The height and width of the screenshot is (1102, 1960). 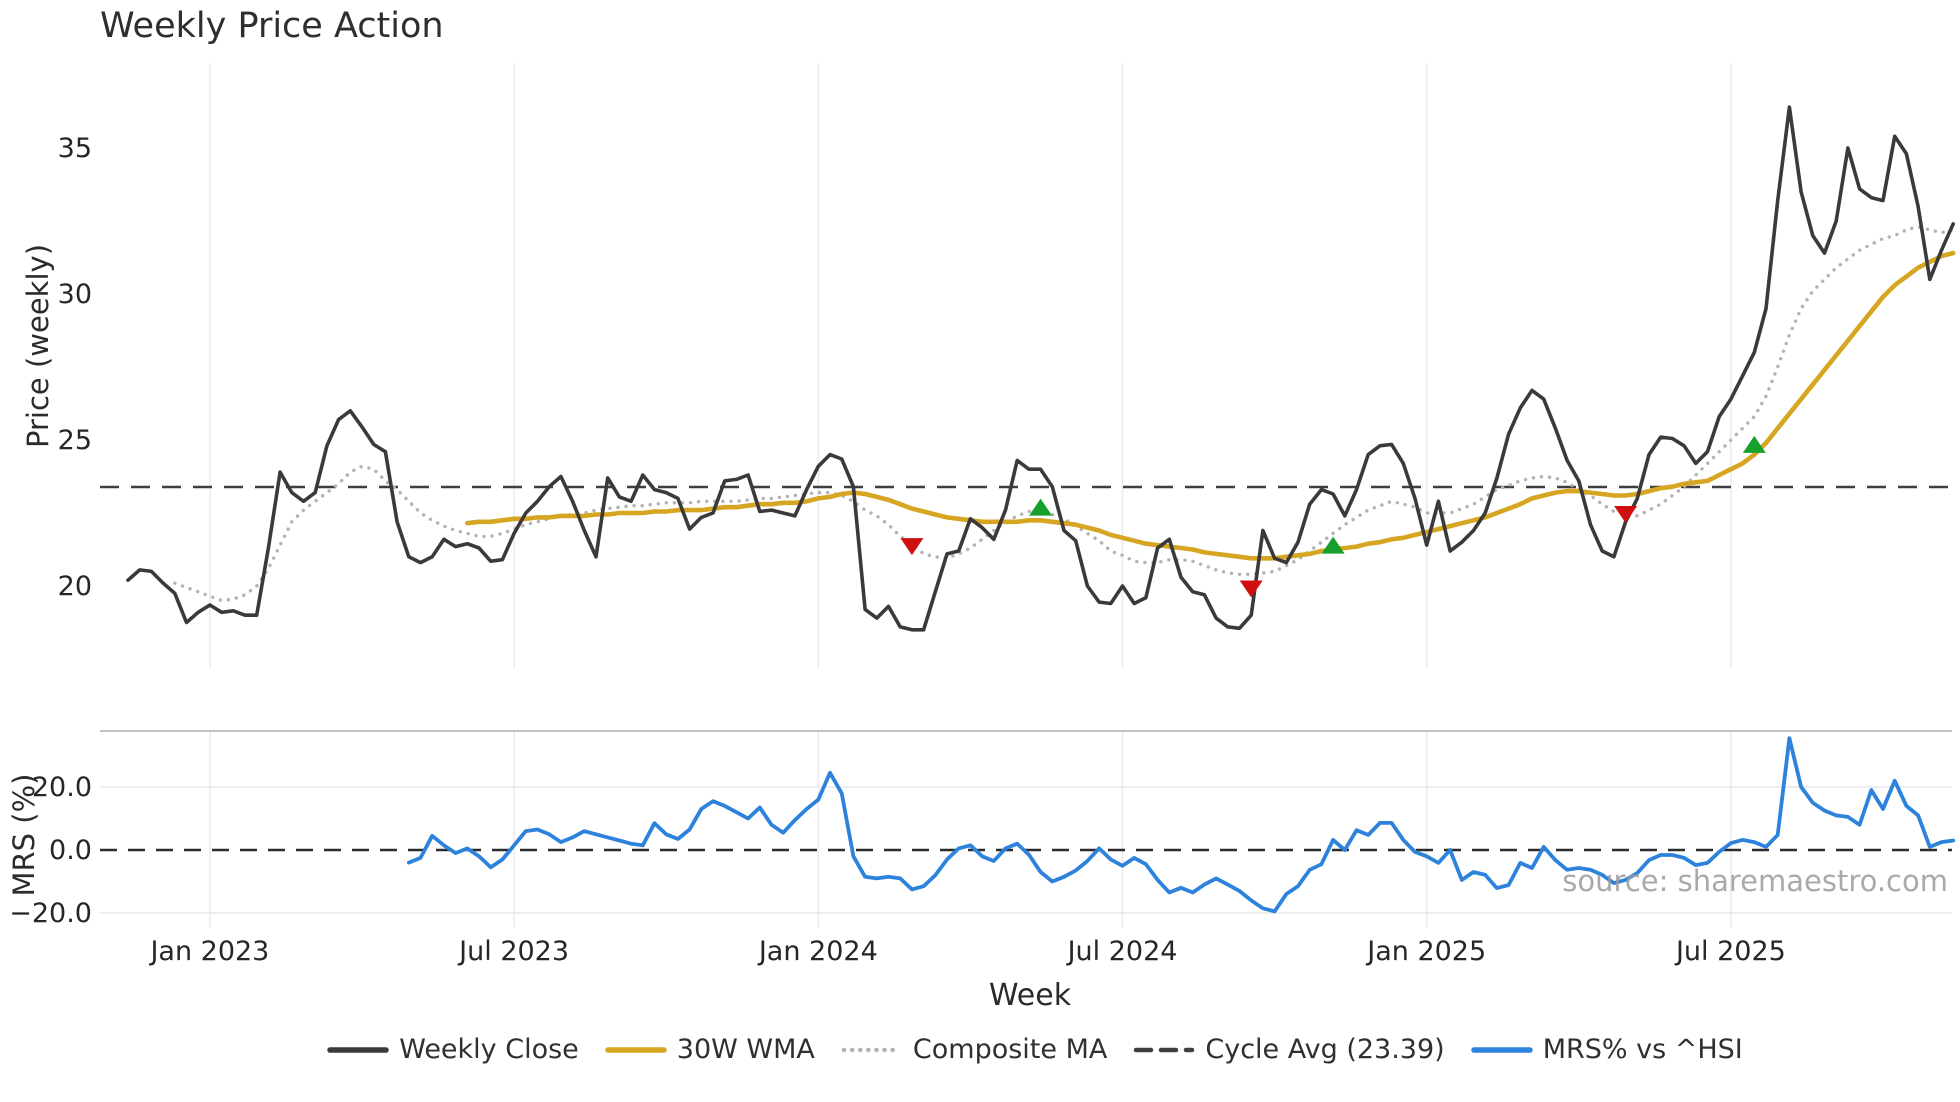 What do you see at coordinates (272, 26) in the screenshot?
I see `page-title: Weekly Price Action` at bounding box center [272, 26].